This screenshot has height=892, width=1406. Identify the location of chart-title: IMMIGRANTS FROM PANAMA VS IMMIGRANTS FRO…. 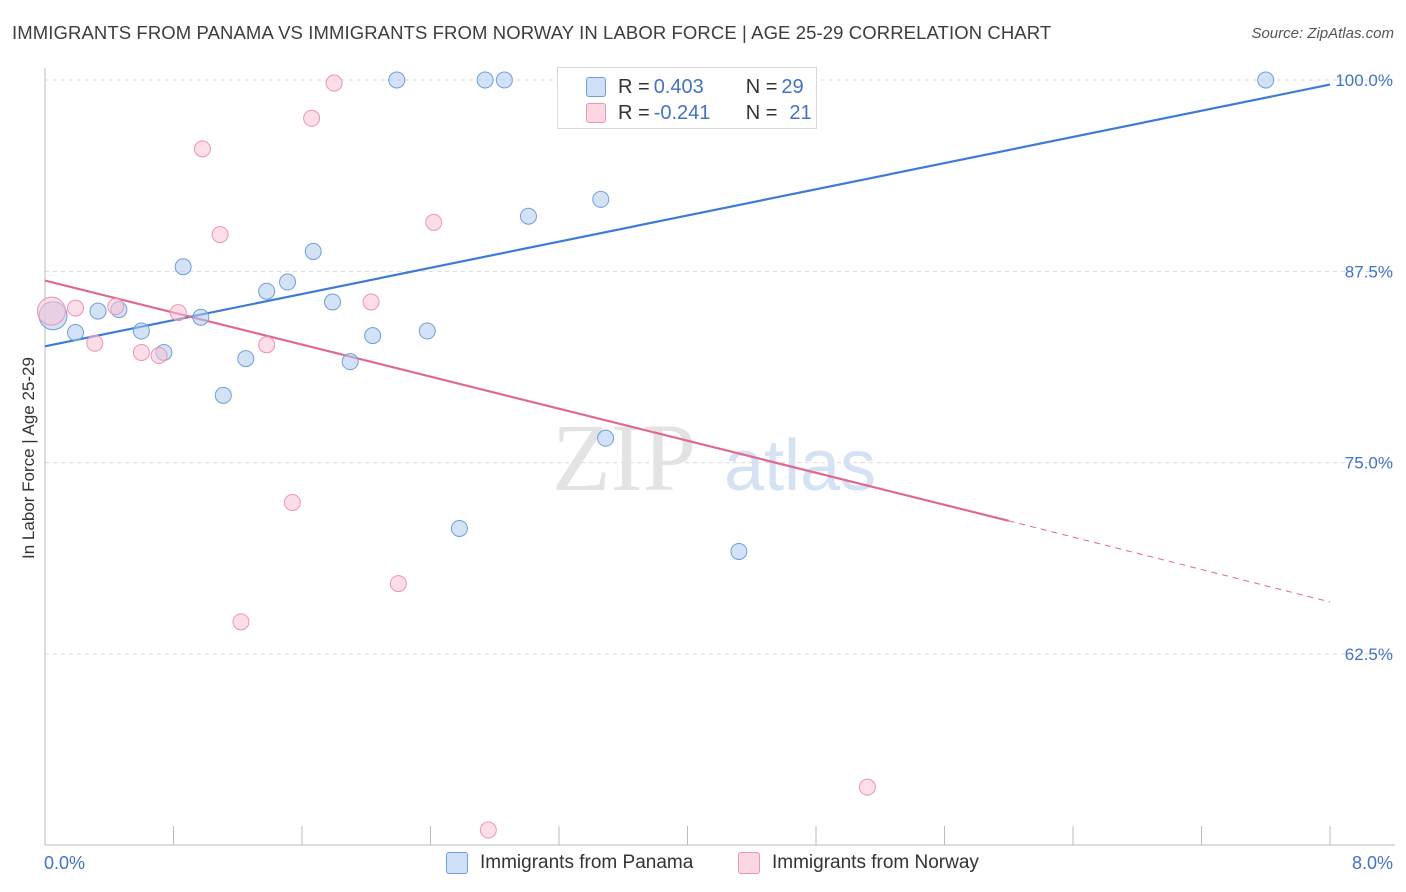
(532, 32).